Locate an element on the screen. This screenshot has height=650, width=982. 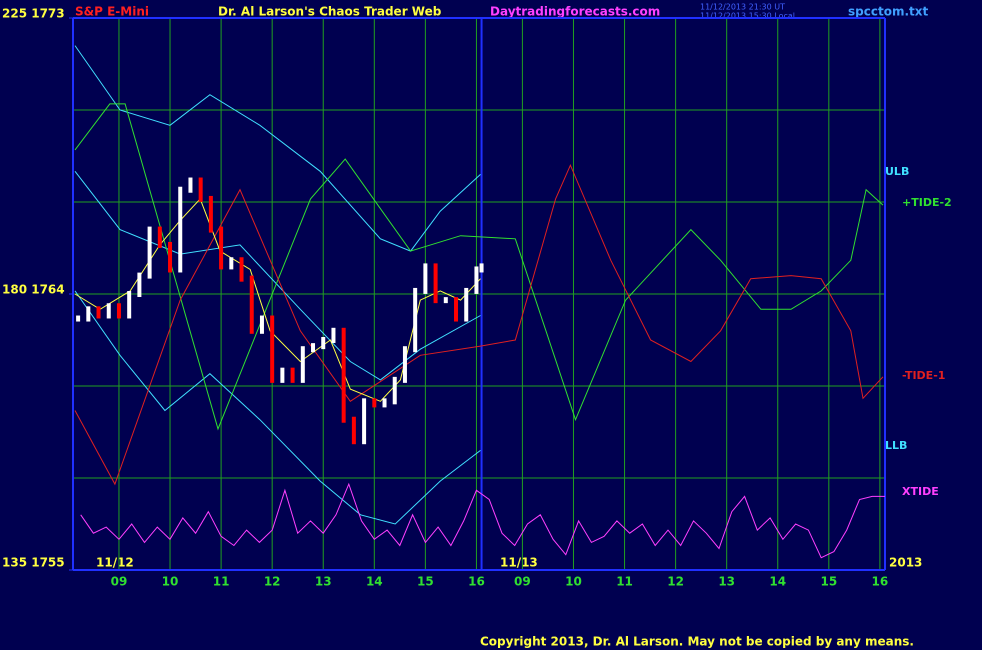
file-name: spcctom.txt is located at coordinates (888, 12).